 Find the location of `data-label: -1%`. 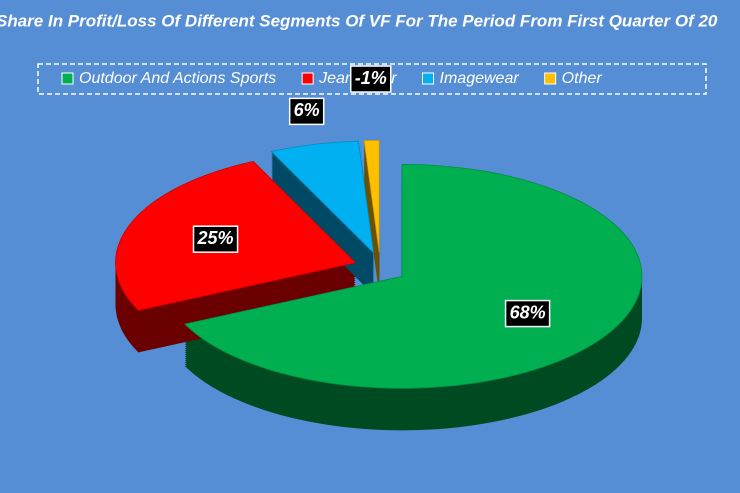

data-label: -1% is located at coordinates (371, 78).